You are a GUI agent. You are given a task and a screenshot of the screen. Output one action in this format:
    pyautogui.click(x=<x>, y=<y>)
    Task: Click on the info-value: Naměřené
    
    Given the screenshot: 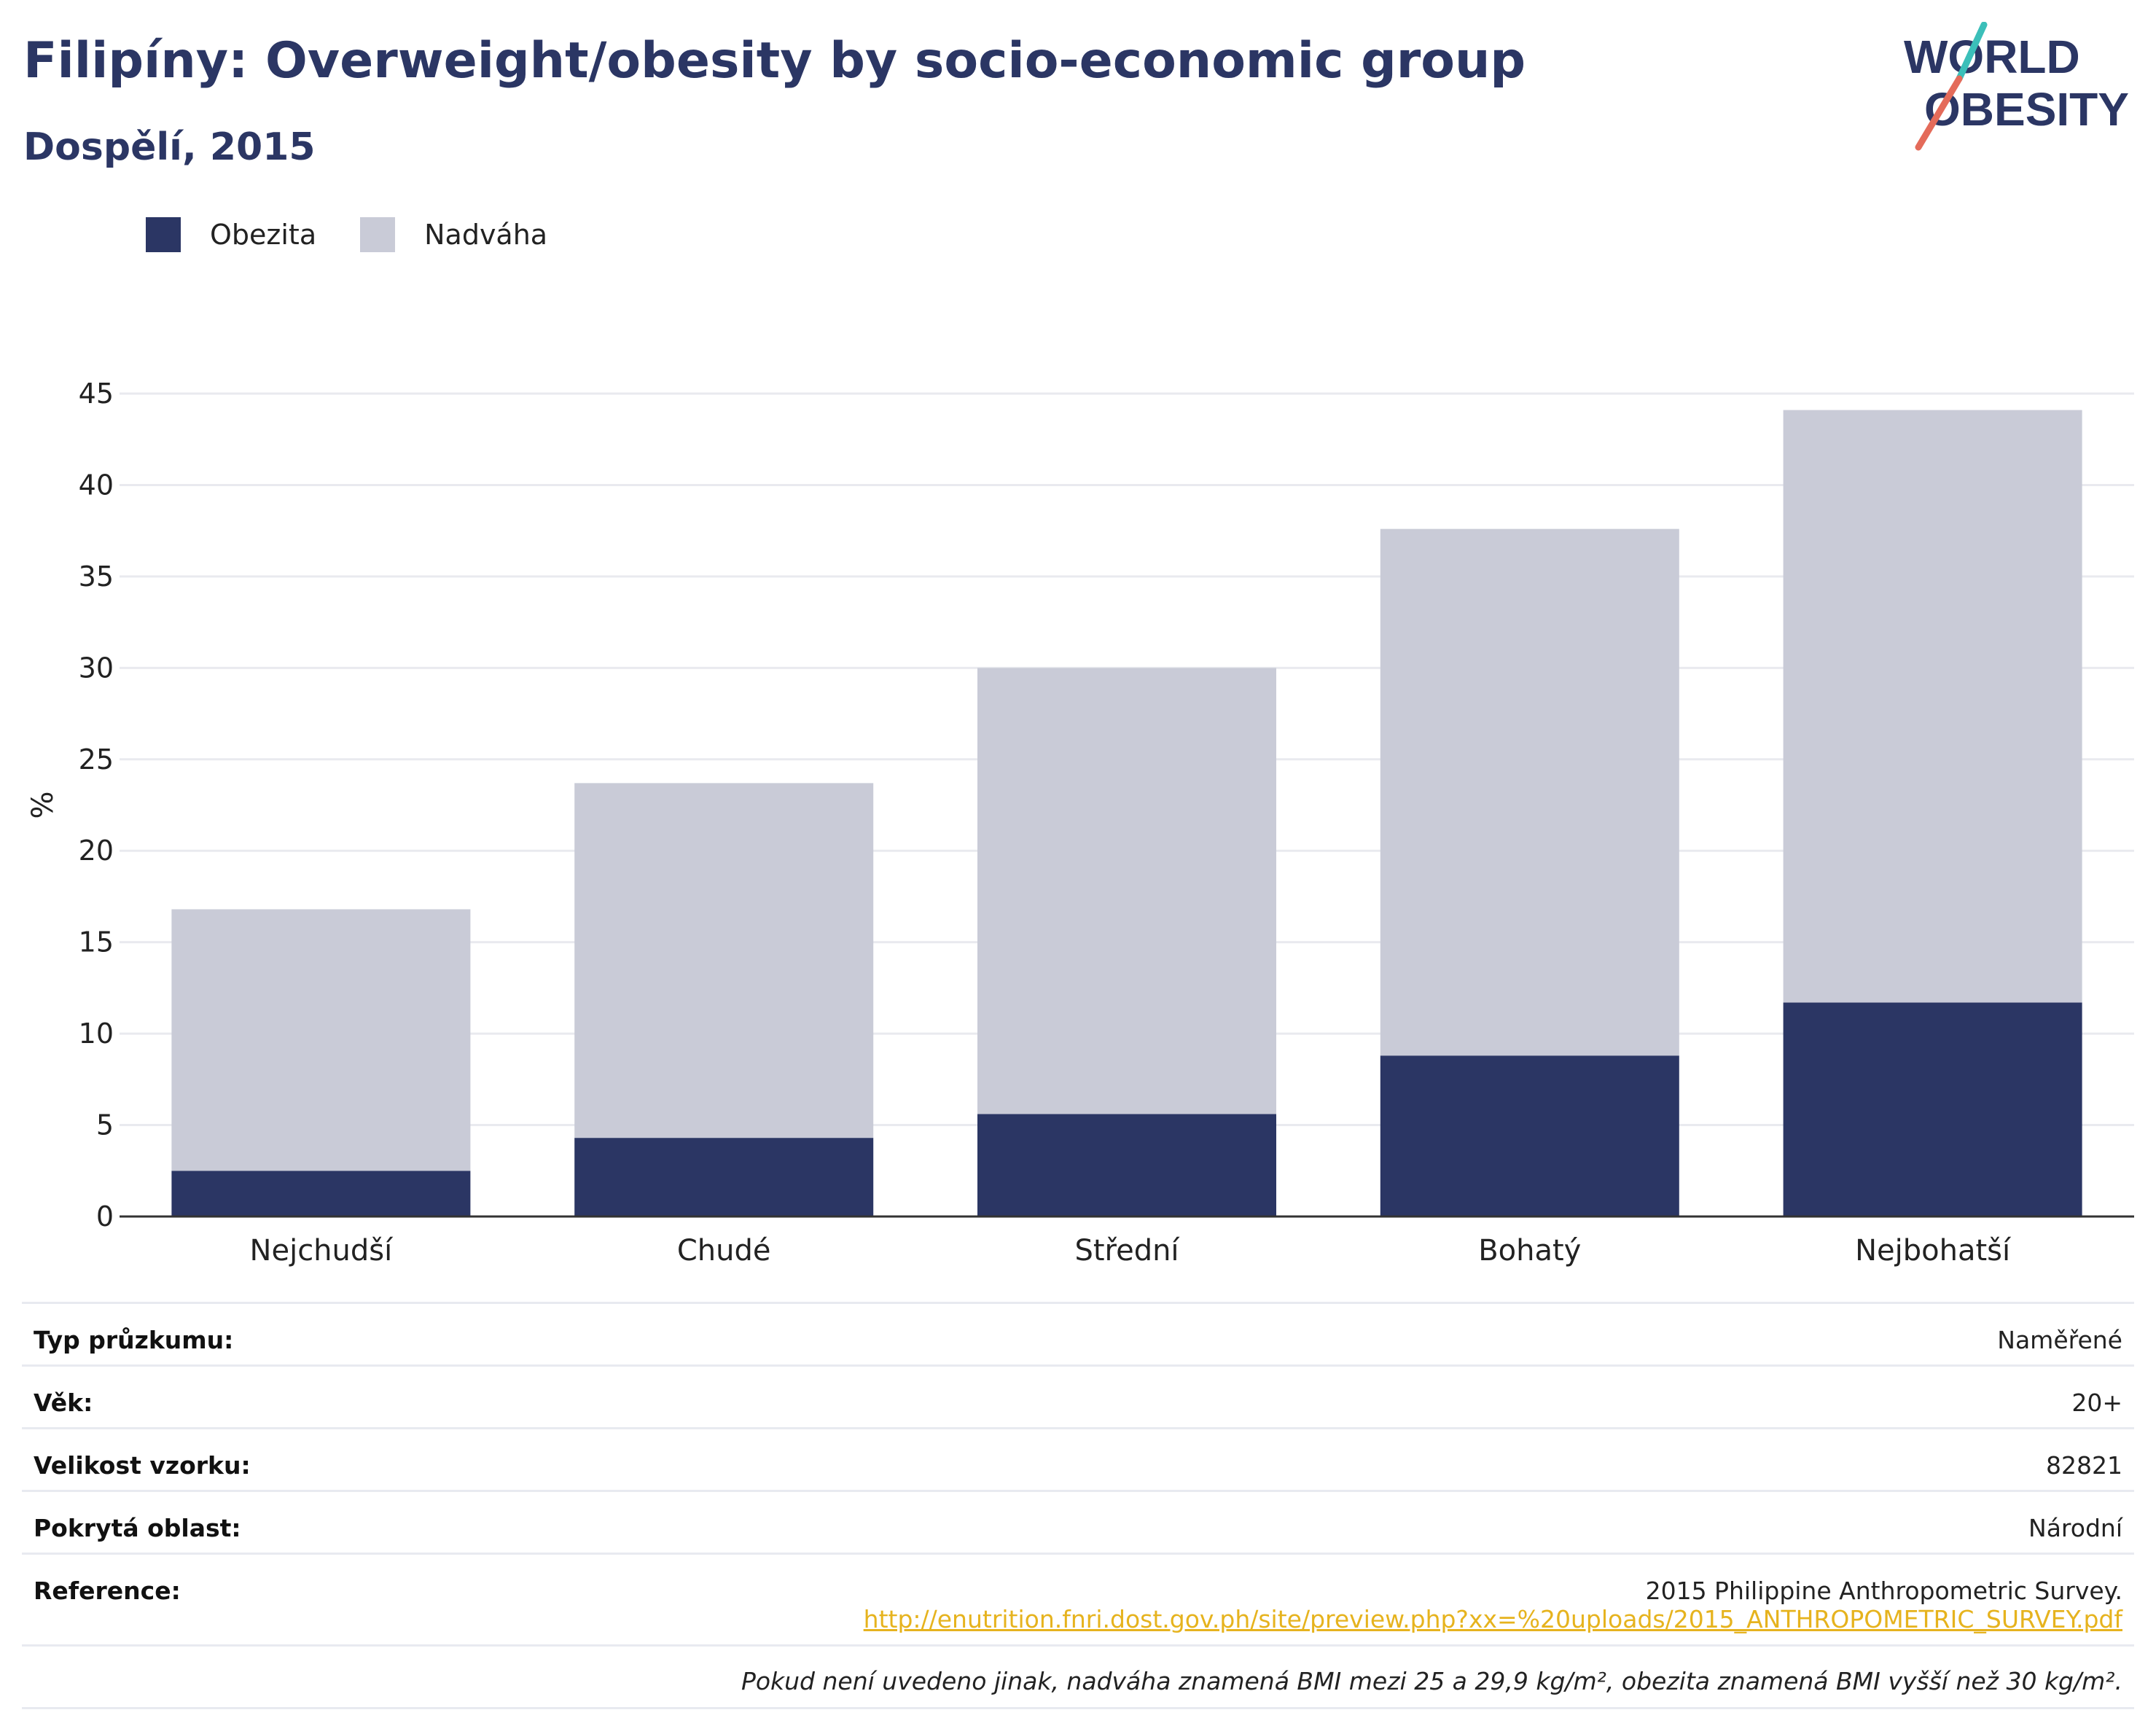 What is the action you would take?
    pyautogui.click(x=2059, y=1340)
    